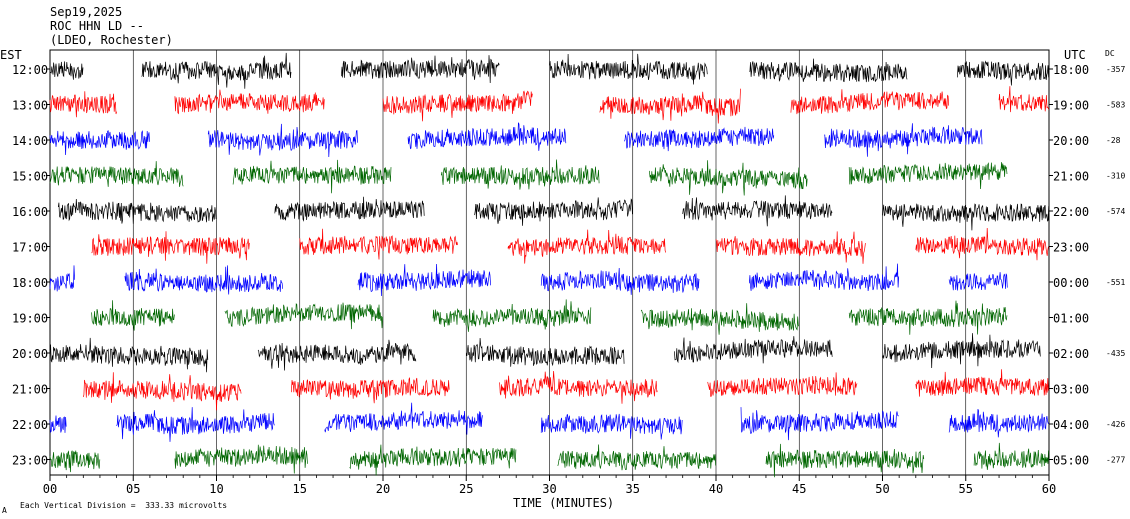 The image size is (1130, 519). I want to click on dc-offset-label: -574, so click(1115, 211).